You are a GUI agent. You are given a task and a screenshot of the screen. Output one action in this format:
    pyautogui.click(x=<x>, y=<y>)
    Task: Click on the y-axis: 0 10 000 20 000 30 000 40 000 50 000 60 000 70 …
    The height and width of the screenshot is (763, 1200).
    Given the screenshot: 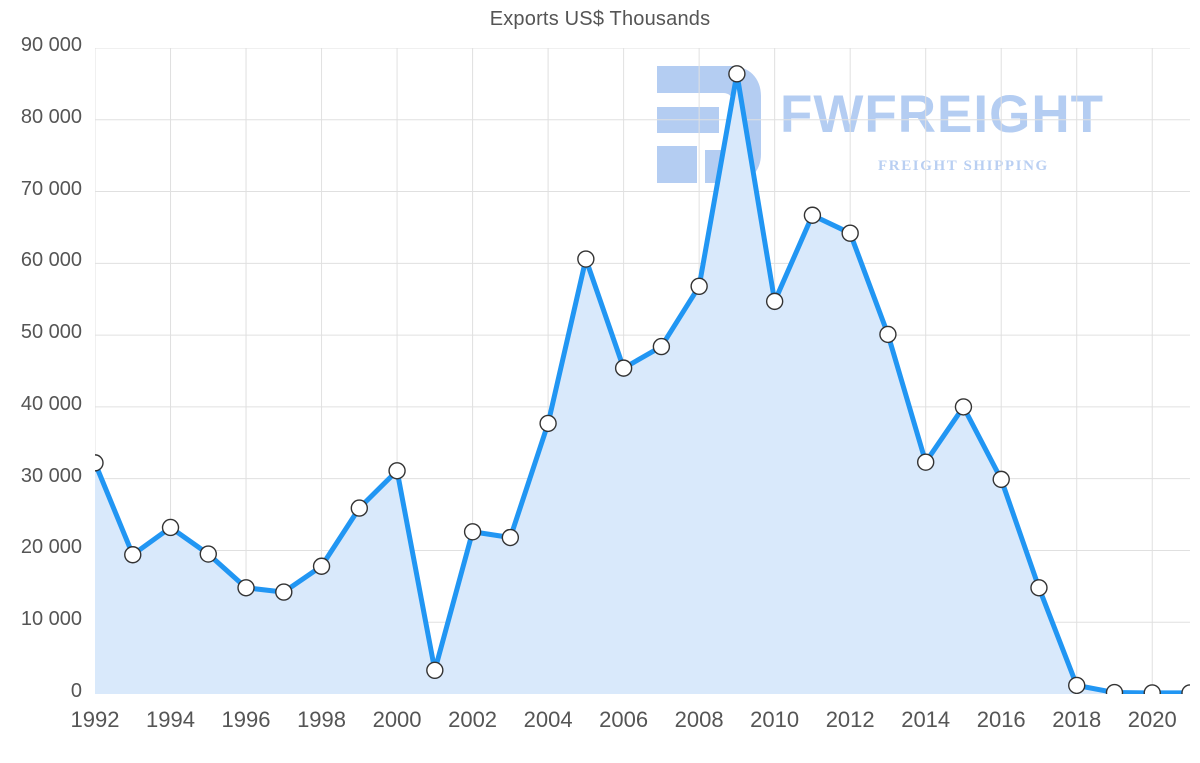 What is the action you would take?
    pyautogui.click(x=41, y=381)
    